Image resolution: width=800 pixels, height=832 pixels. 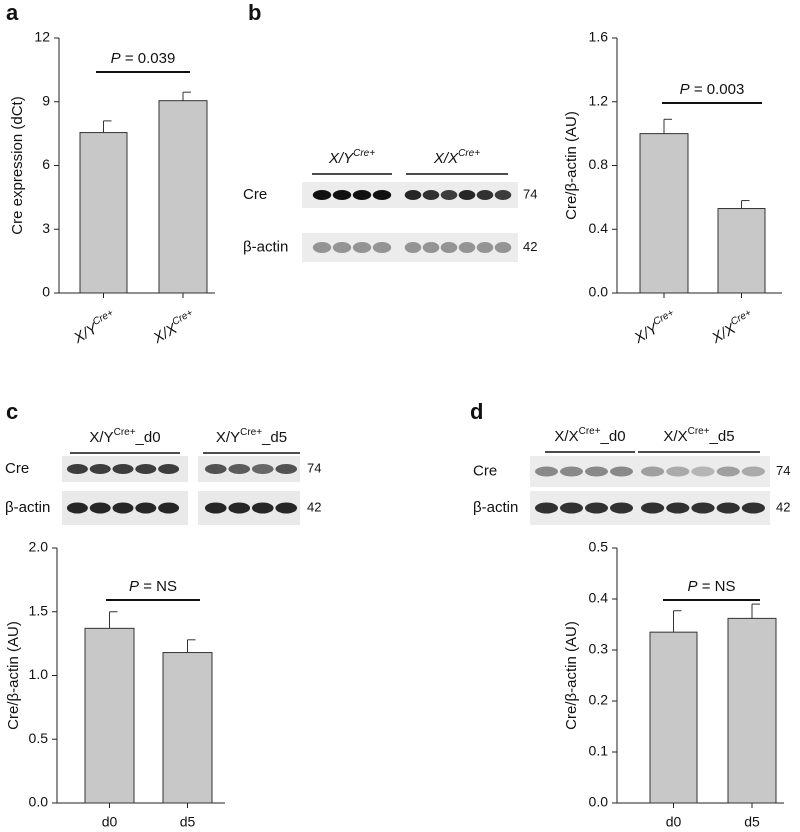 I want to click on y-tick-label: 1.0, so click(x=39, y=674).